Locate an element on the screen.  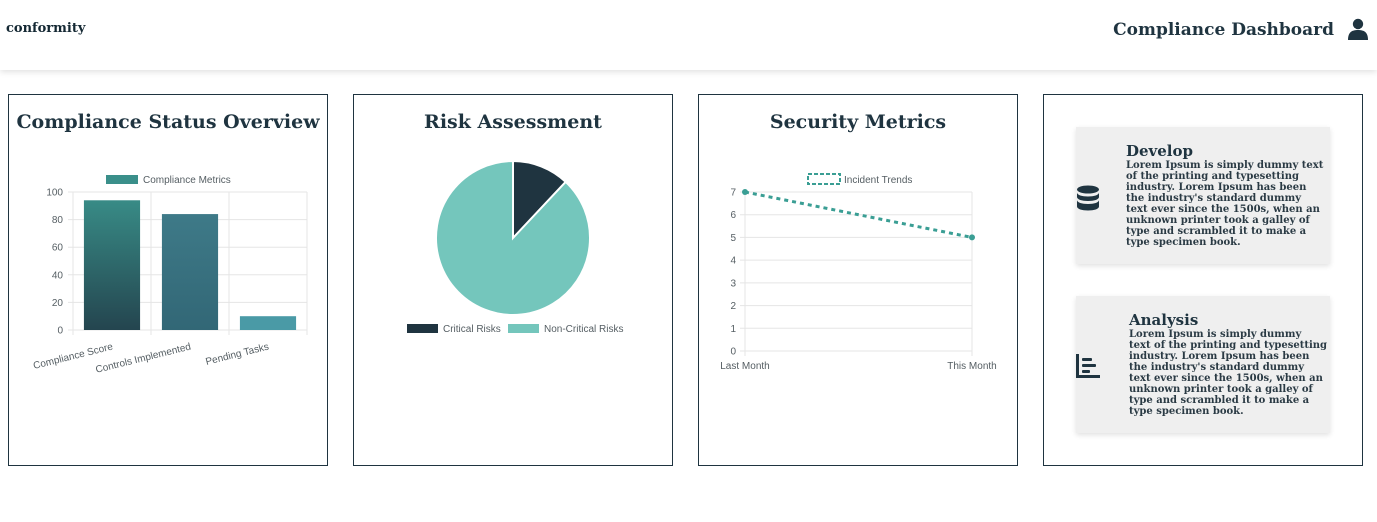
legend-swatch-compliance-metrics is located at coordinates (122, 179).